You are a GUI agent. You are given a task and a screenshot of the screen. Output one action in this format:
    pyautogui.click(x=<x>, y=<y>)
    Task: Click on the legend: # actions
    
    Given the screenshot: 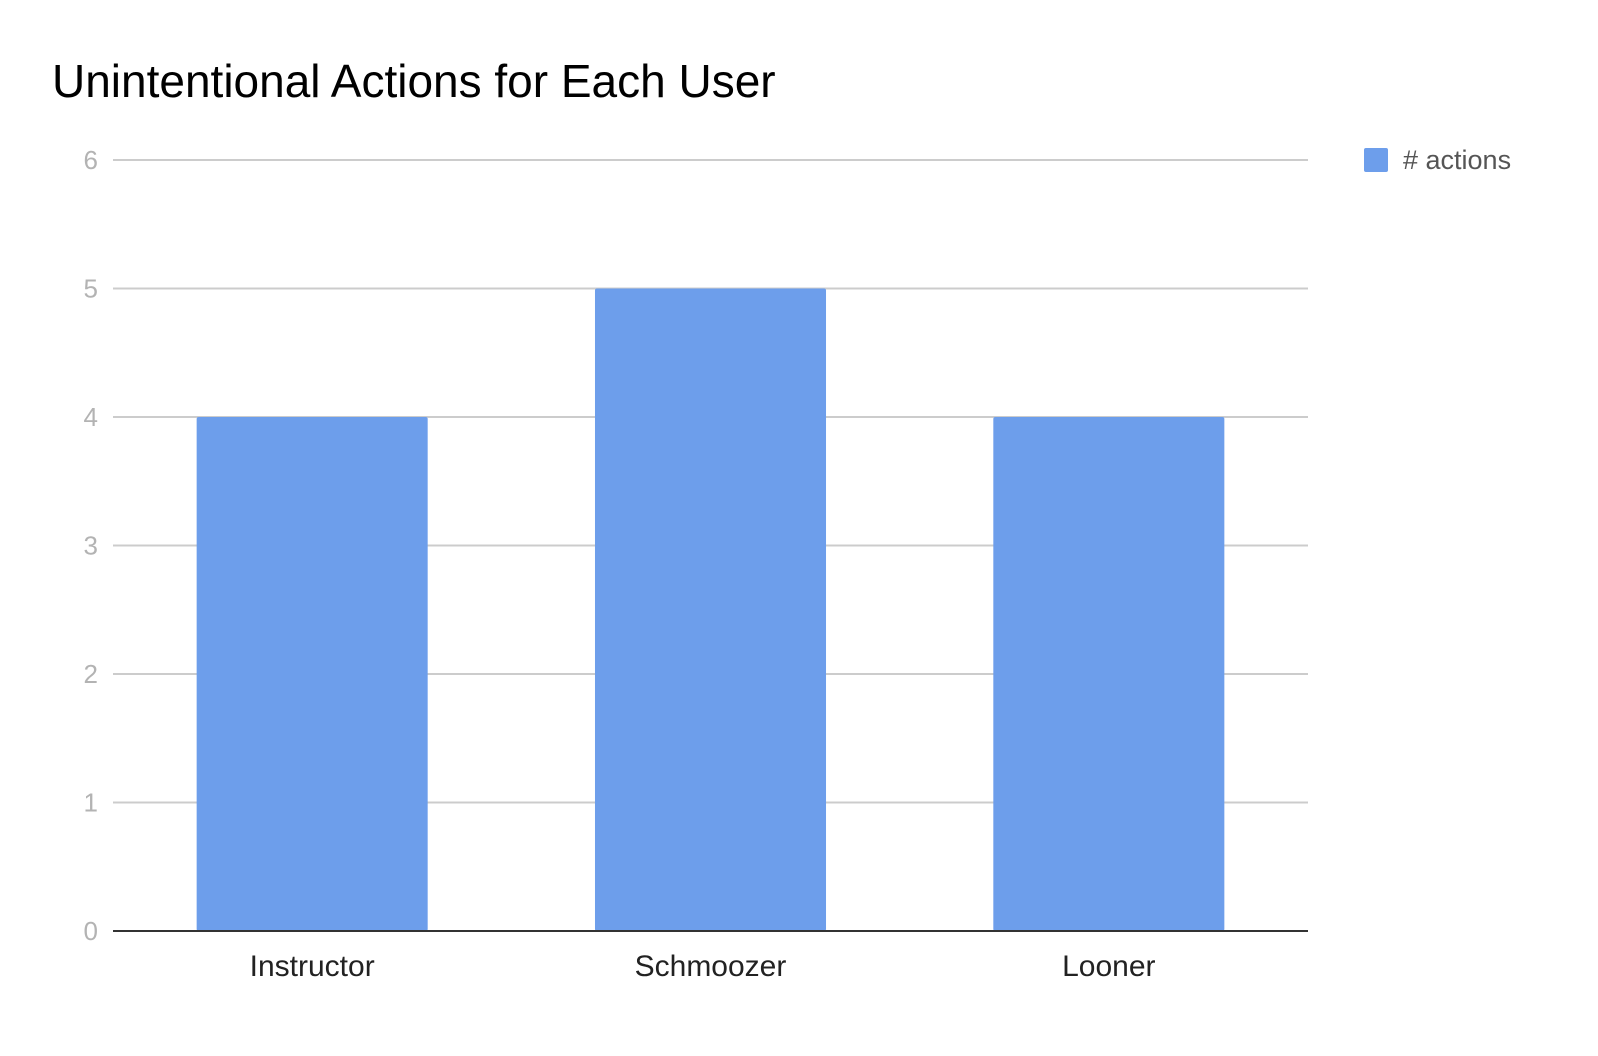 What is the action you would take?
    pyautogui.click(x=1437, y=160)
    